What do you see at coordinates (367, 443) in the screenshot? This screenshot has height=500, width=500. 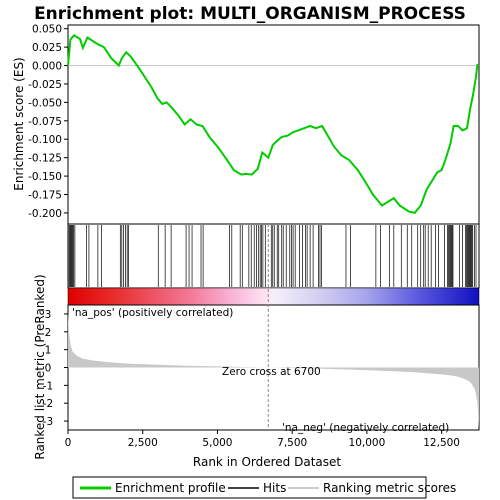 I see `x-tick-label: 10,000` at bounding box center [367, 443].